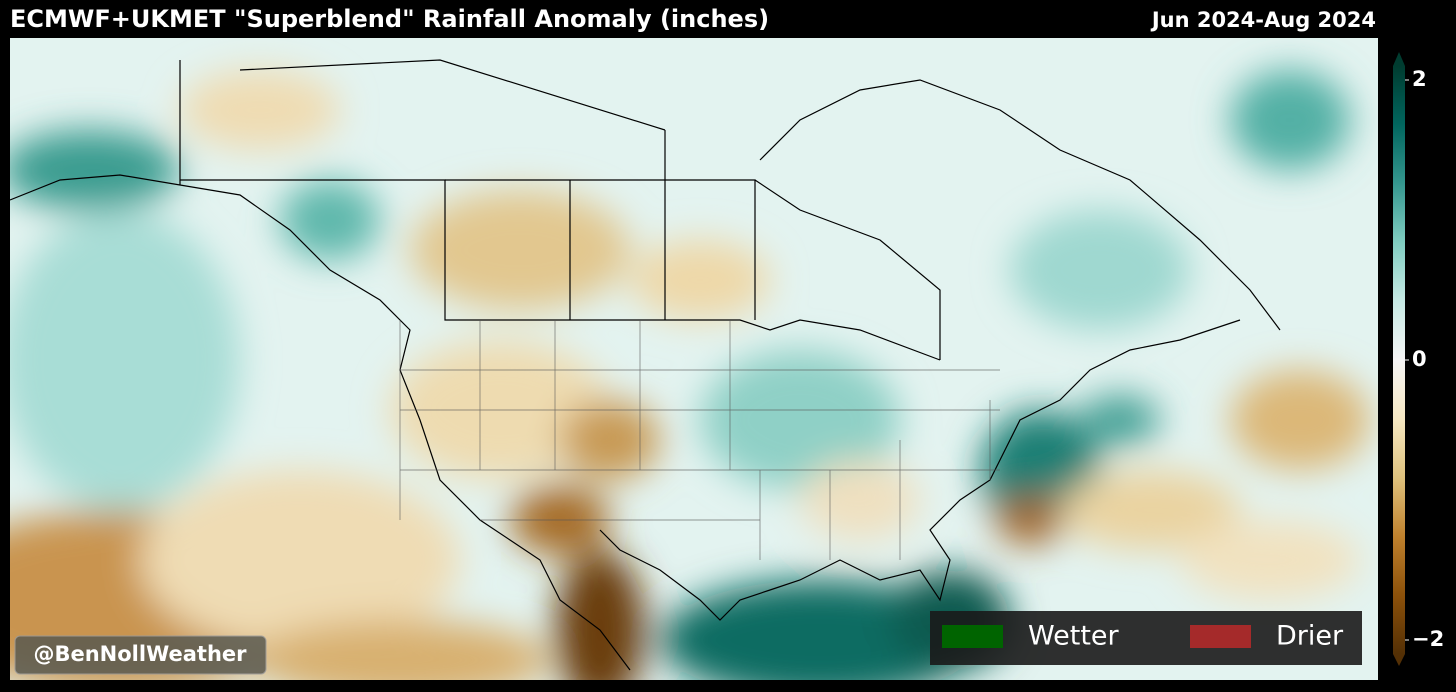  I want to click on period-label: Jun 2024-Aug 2024, so click(1263, 20).